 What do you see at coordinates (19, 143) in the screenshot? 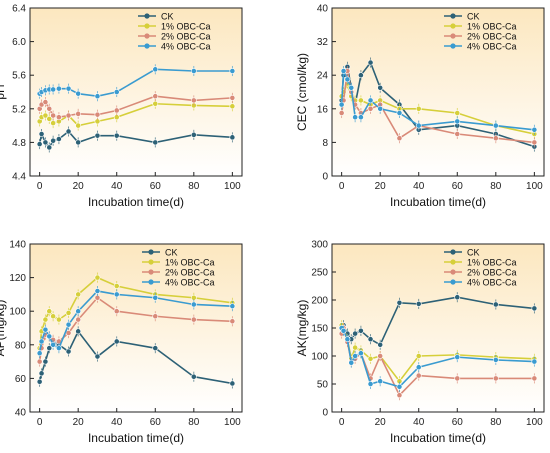
I see `y-tick-label: 4.8` at bounding box center [19, 143].